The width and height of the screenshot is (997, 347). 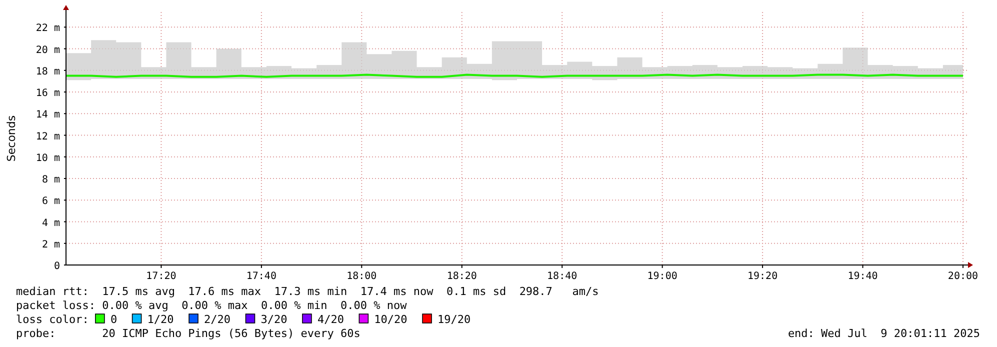 What do you see at coordinates (51, 180) in the screenshot?
I see `y-tick-label: 8 m` at bounding box center [51, 180].